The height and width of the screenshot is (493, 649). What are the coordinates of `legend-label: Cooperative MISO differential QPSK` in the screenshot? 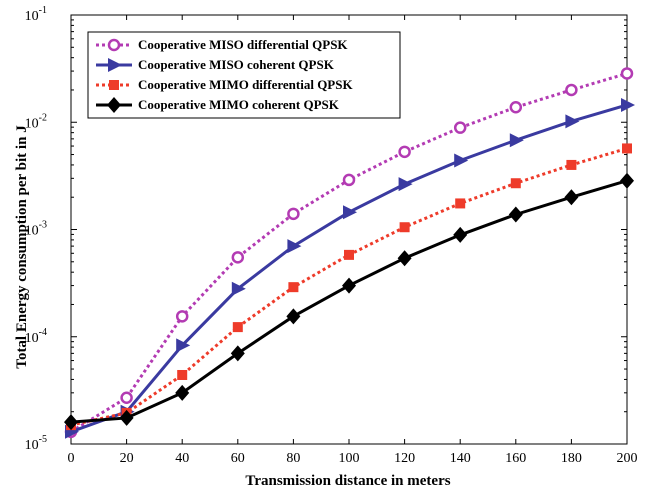 It's located at (243, 44).